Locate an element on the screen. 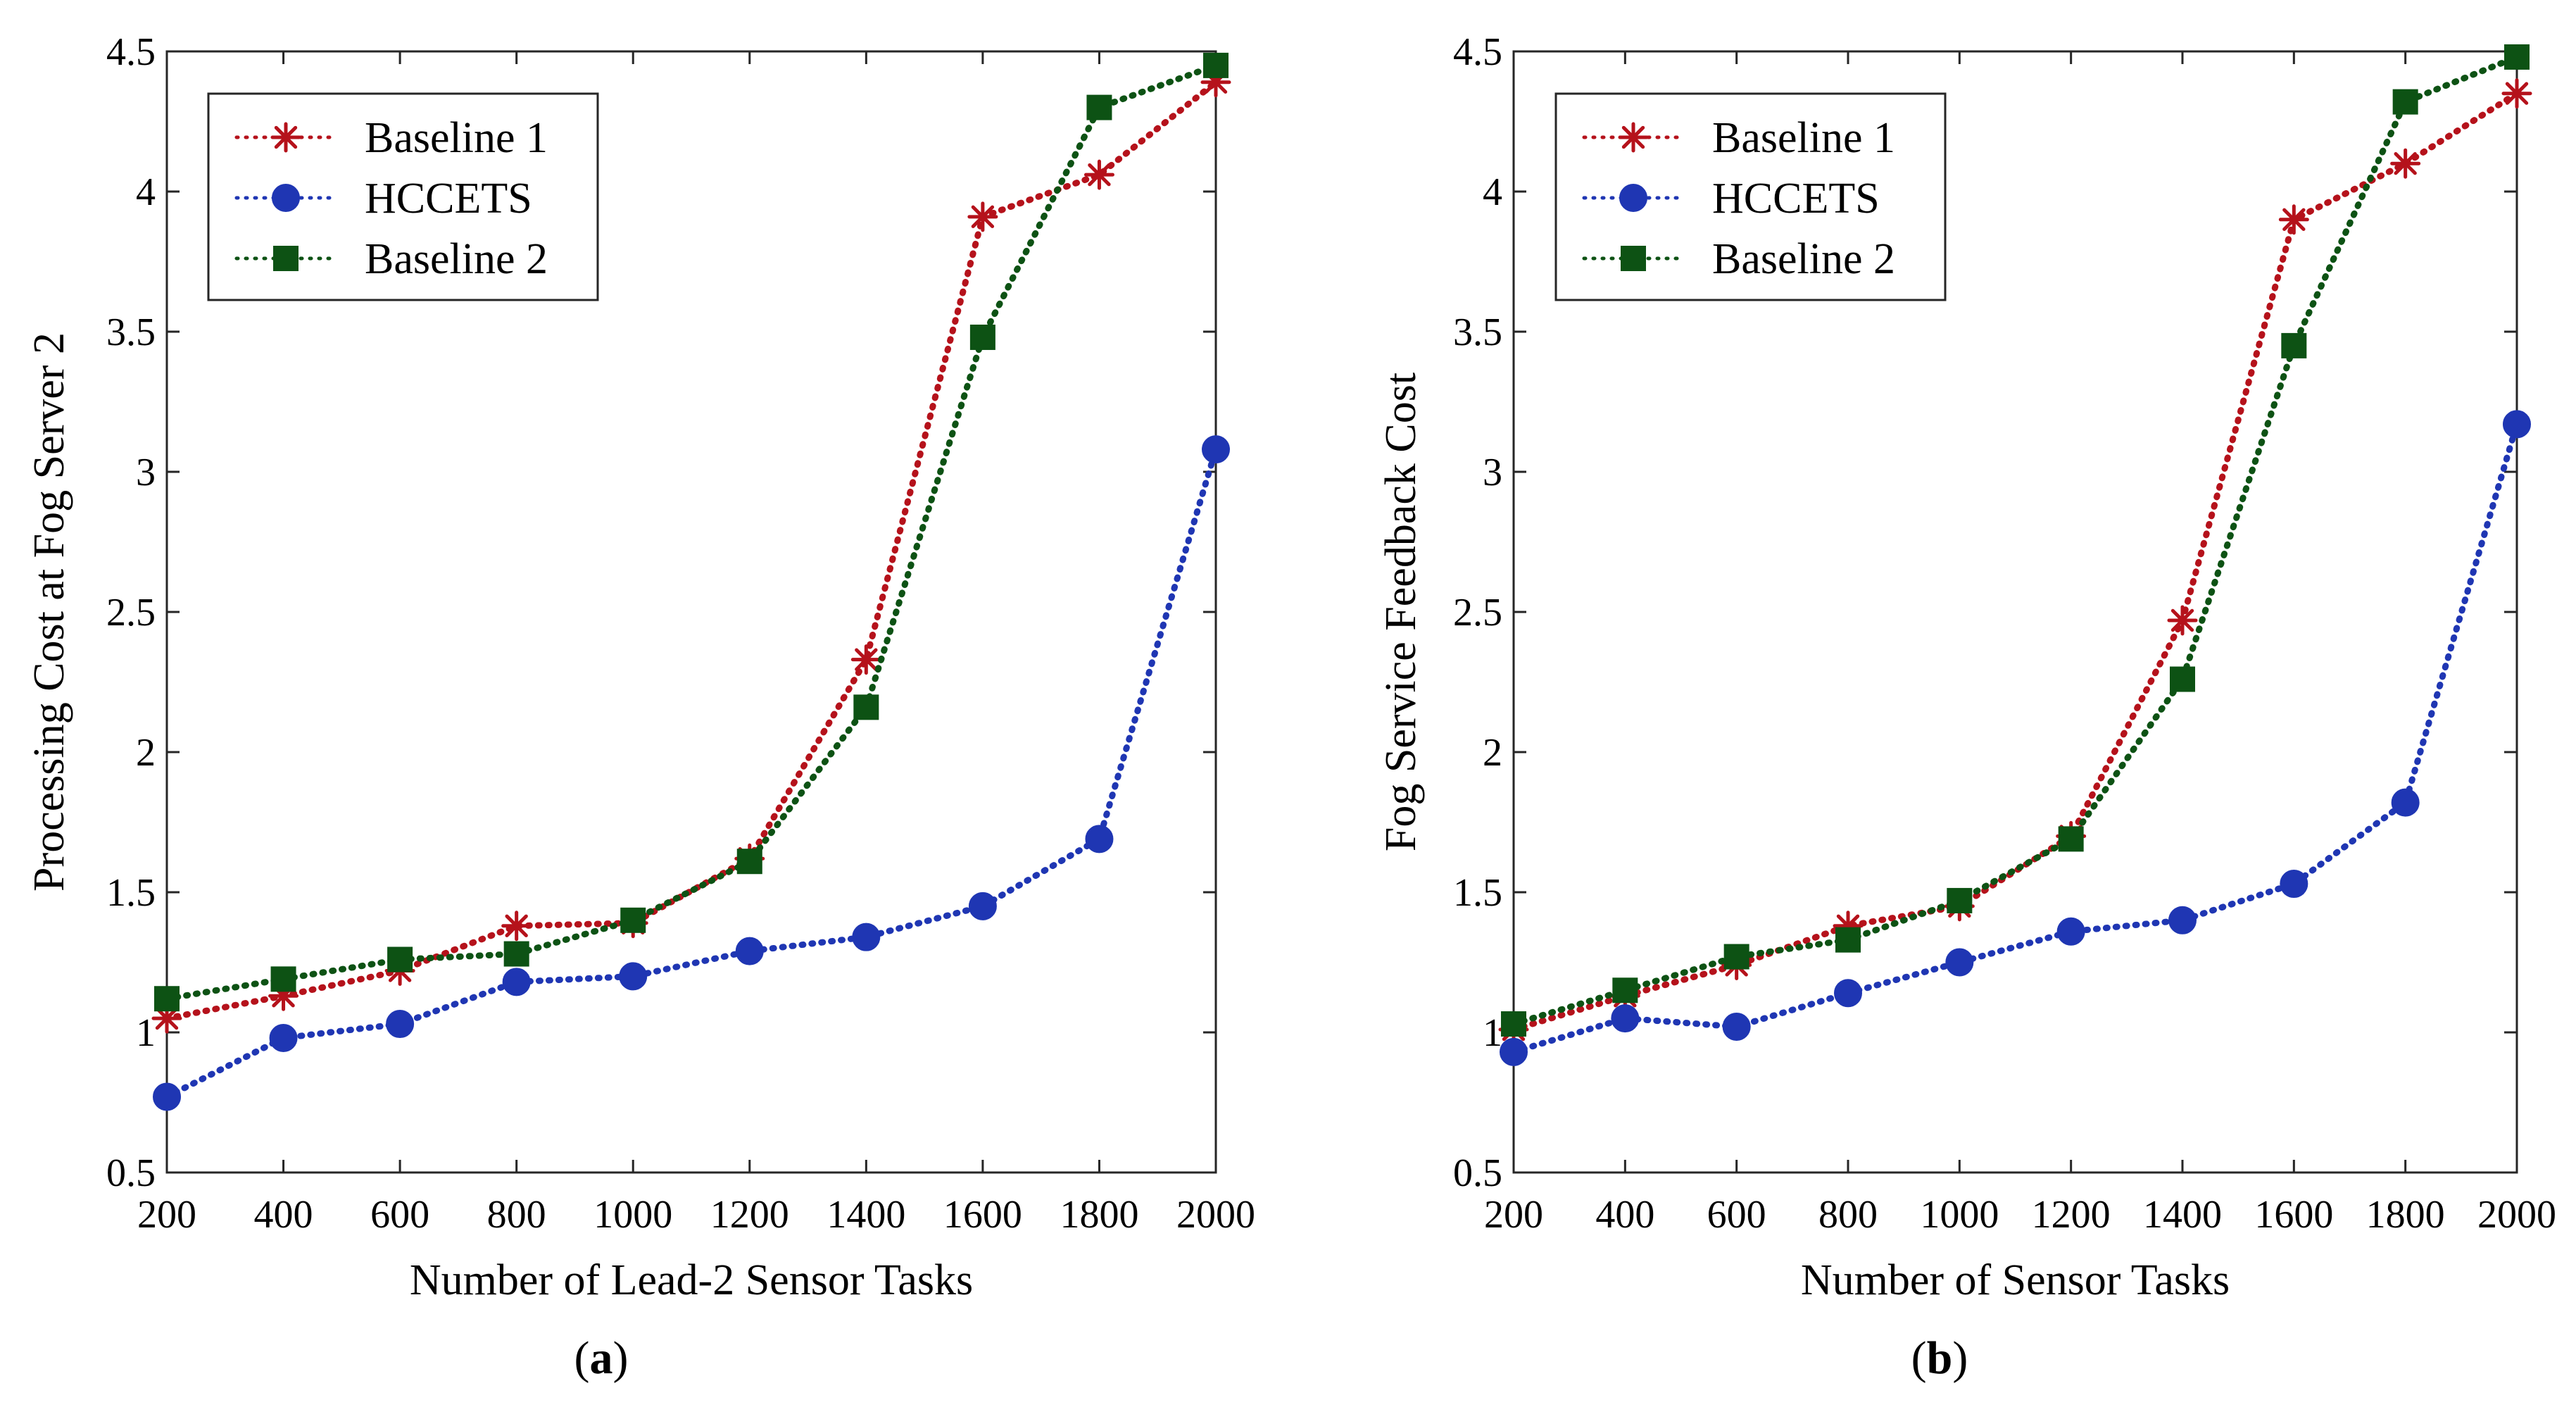  y-tick-label: 3.5 is located at coordinates (1478, 332).